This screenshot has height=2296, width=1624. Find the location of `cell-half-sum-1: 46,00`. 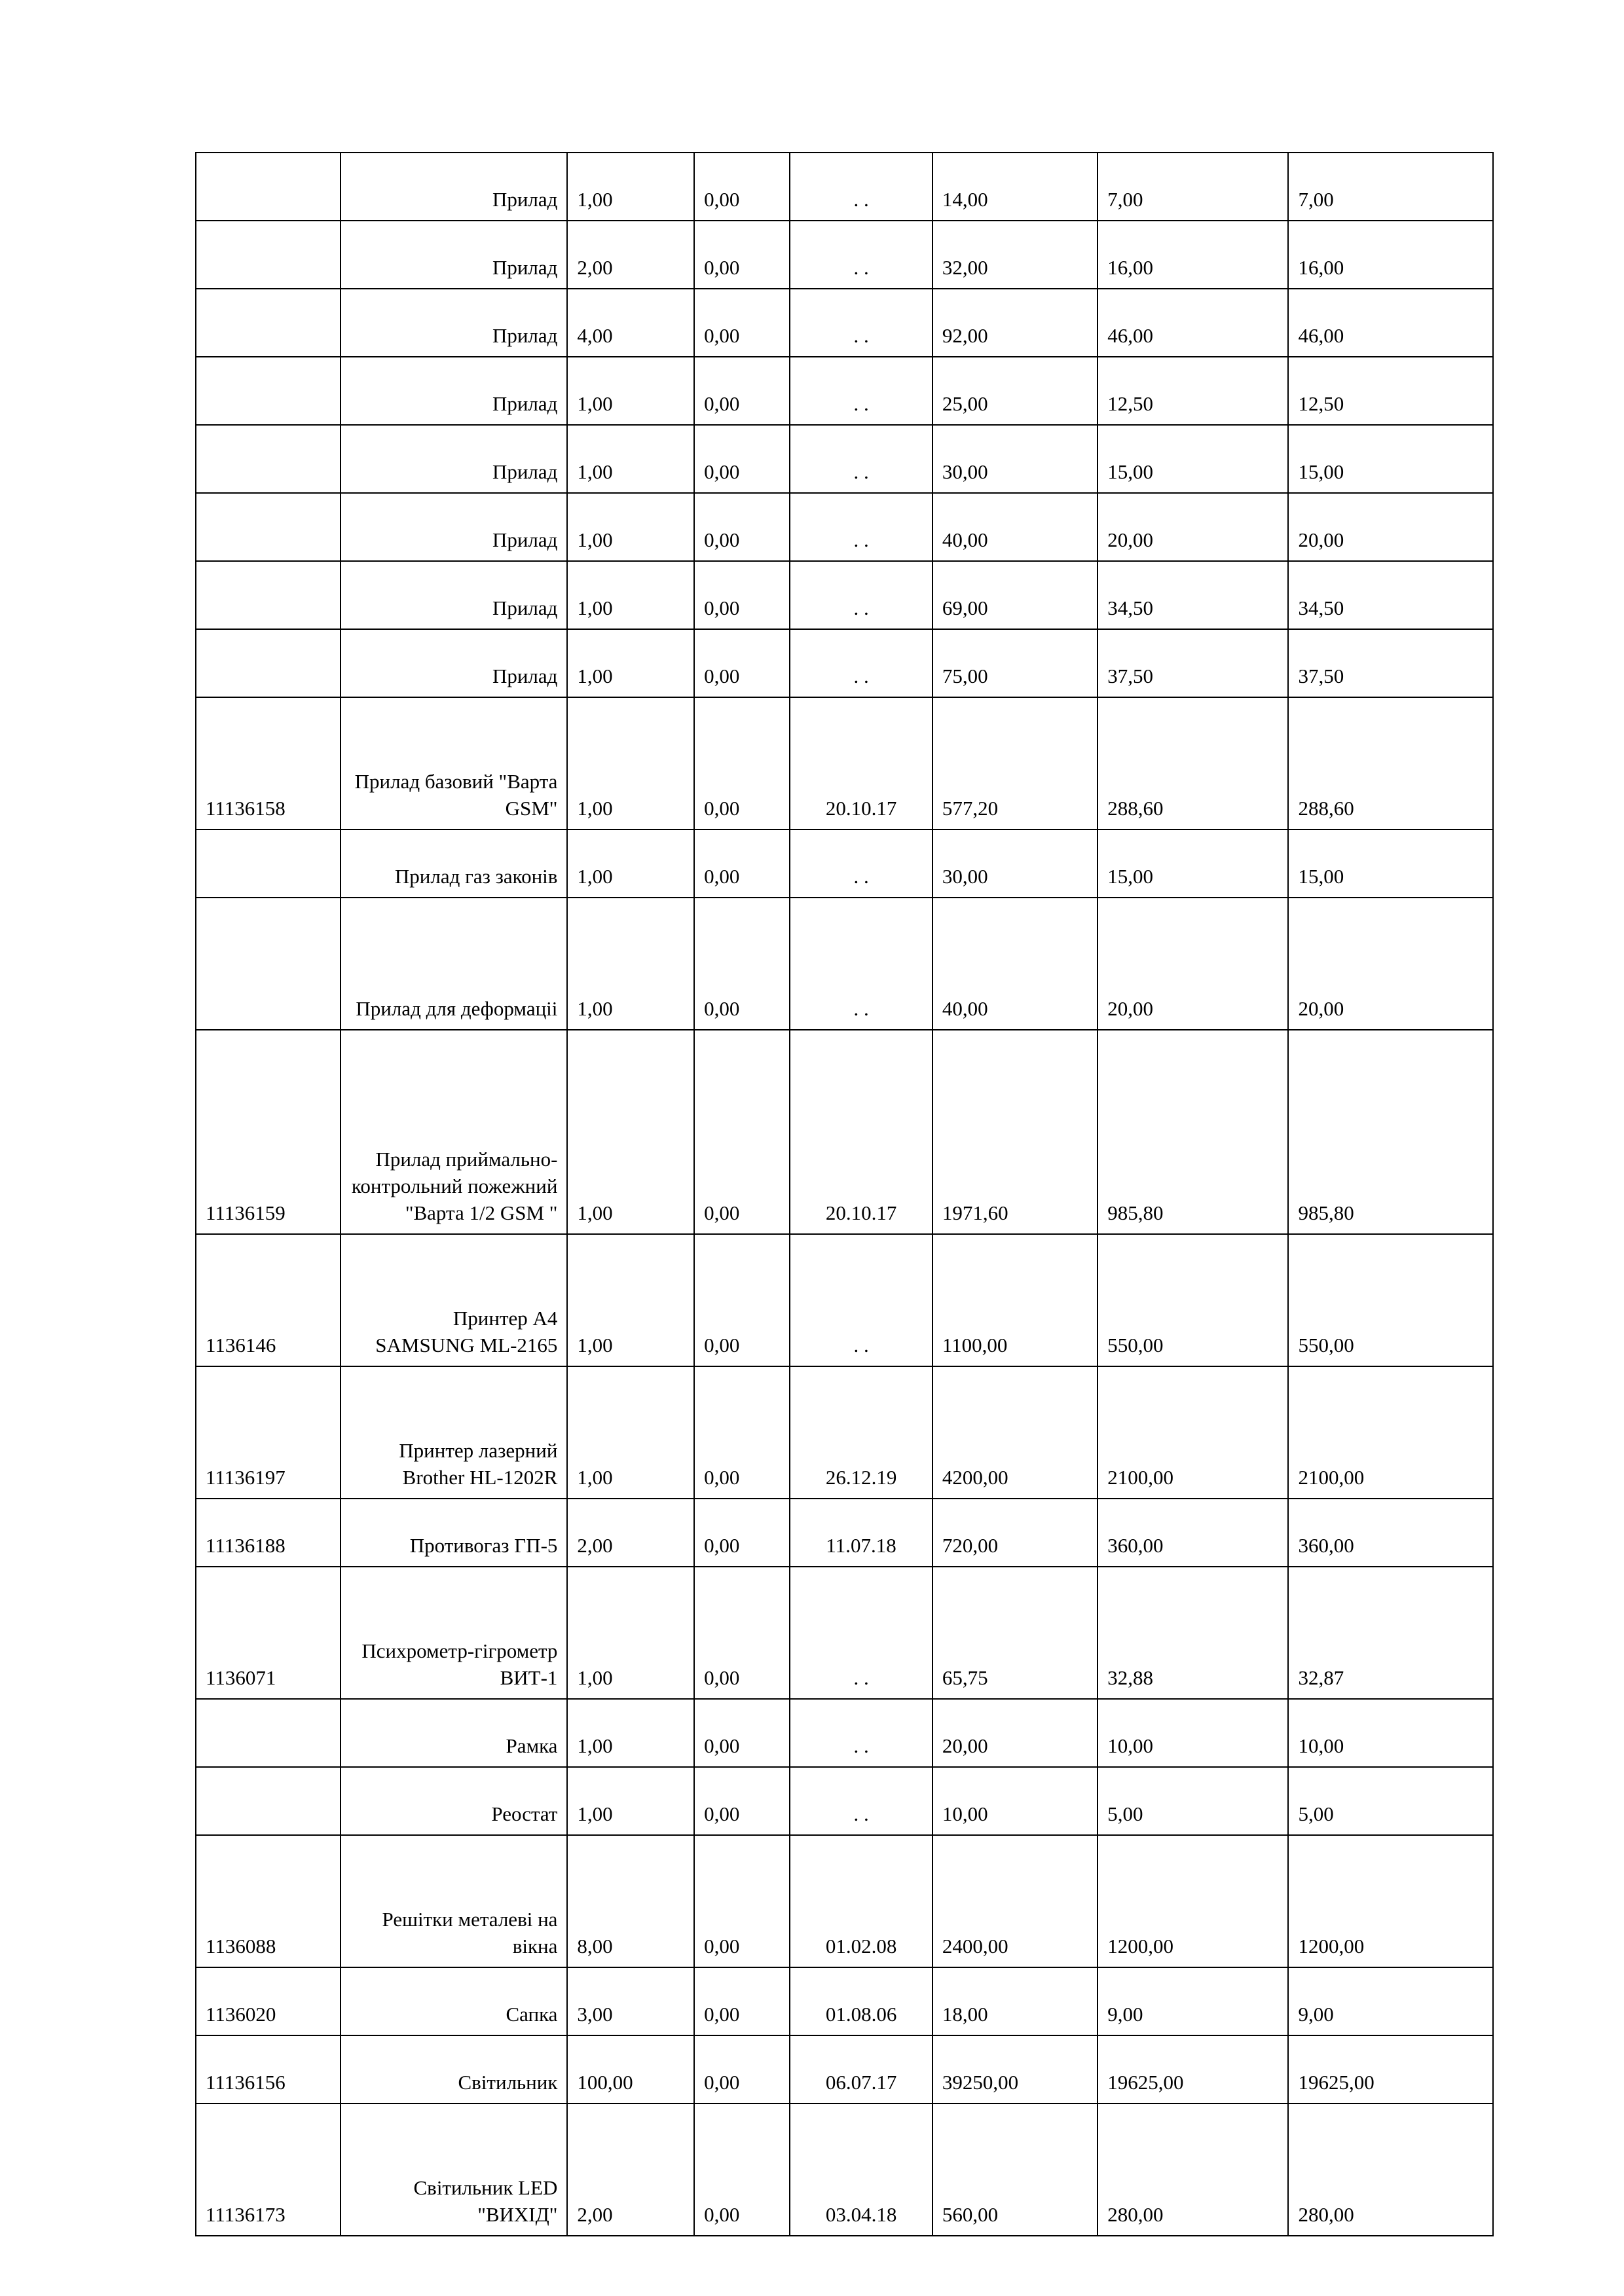

cell-half-sum-1: 46,00 is located at coordinates (1193, 322).